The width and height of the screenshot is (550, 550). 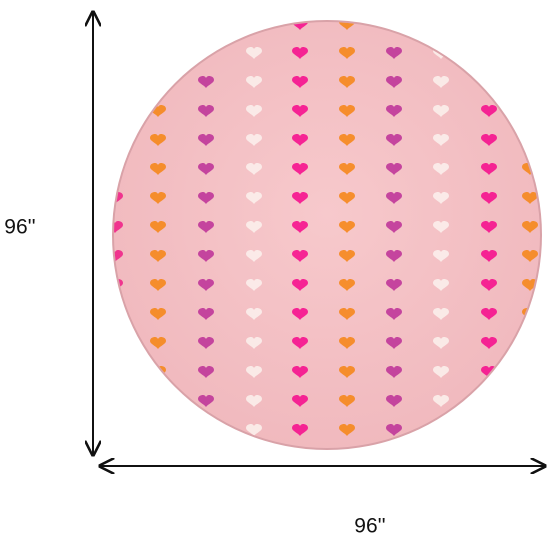 I want to click on width-label: 96'', so click(x=369, y=526).